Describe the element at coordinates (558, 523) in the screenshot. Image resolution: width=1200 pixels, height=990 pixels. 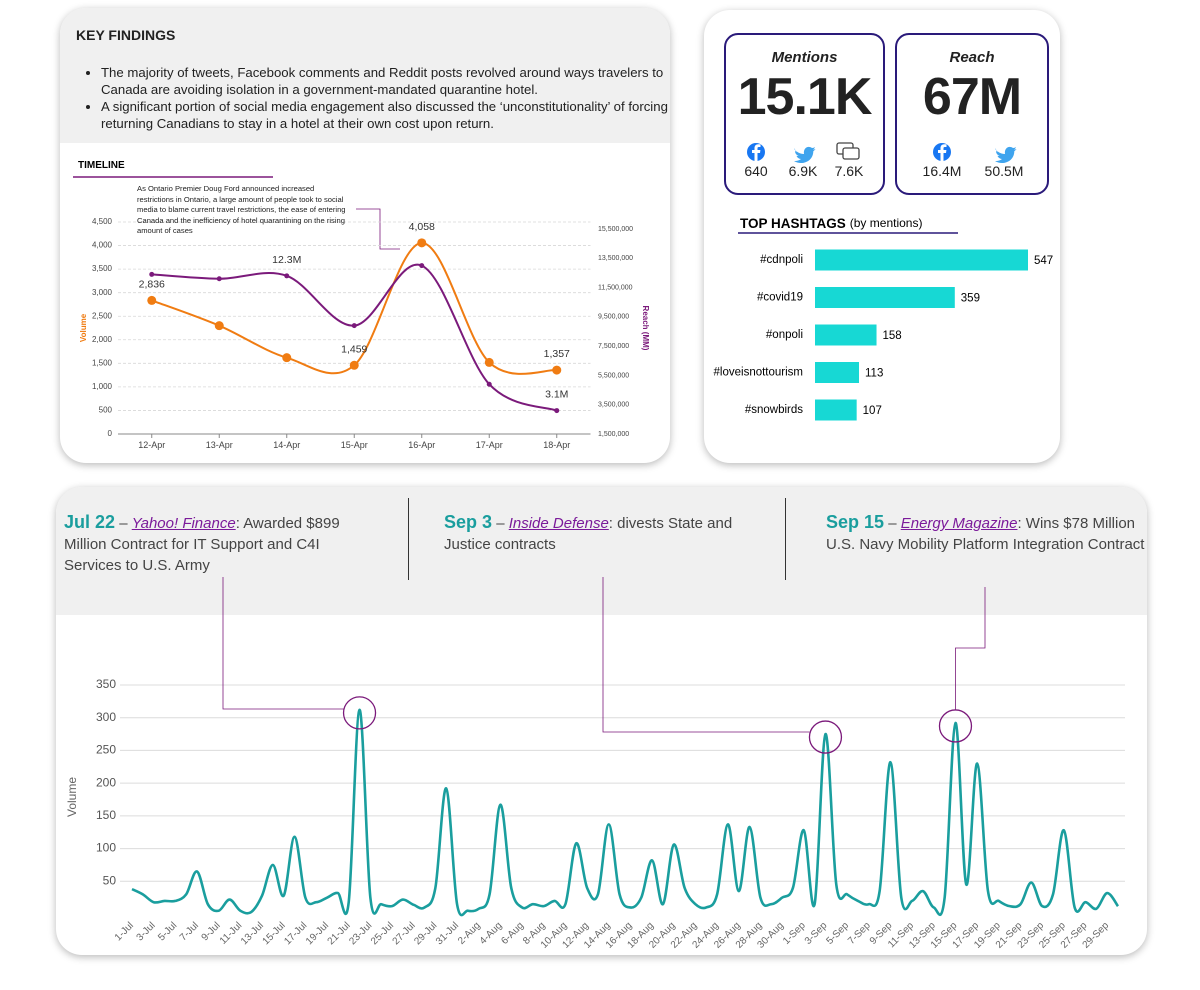
I see `source-link: Inside Defense` at that location.